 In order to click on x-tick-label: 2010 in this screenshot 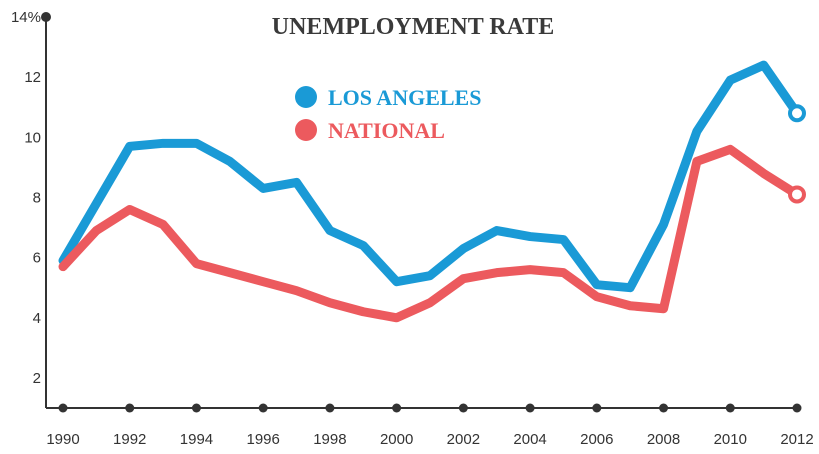, I will do `click(730, 439)`.